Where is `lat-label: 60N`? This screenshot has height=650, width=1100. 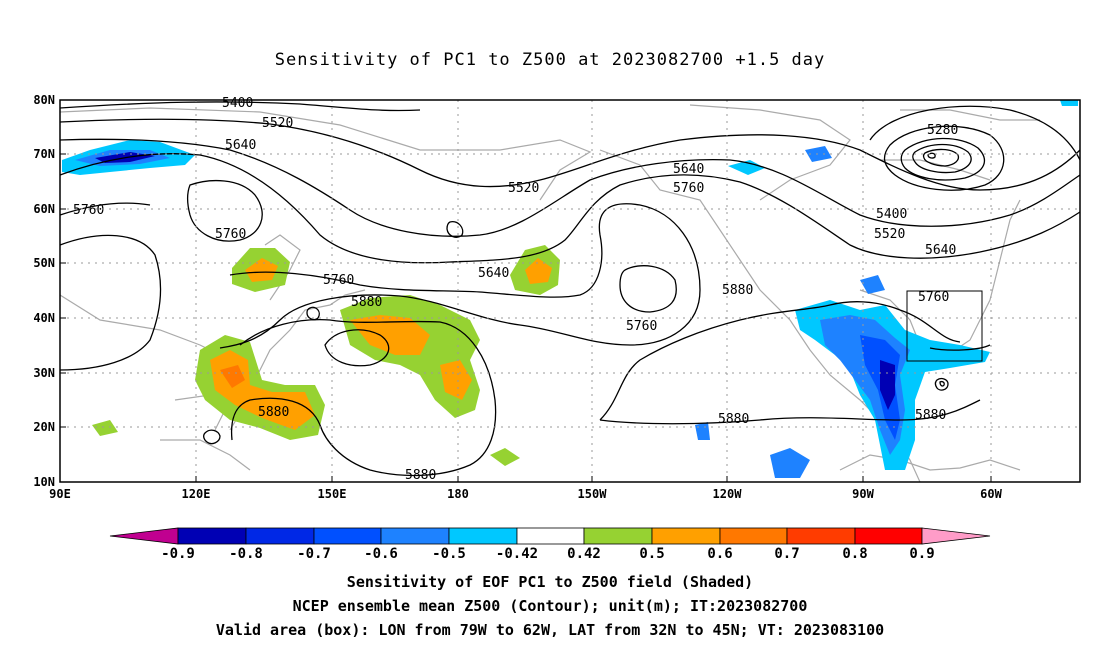 lat-label: 60N is located at coordinates (44, 209).